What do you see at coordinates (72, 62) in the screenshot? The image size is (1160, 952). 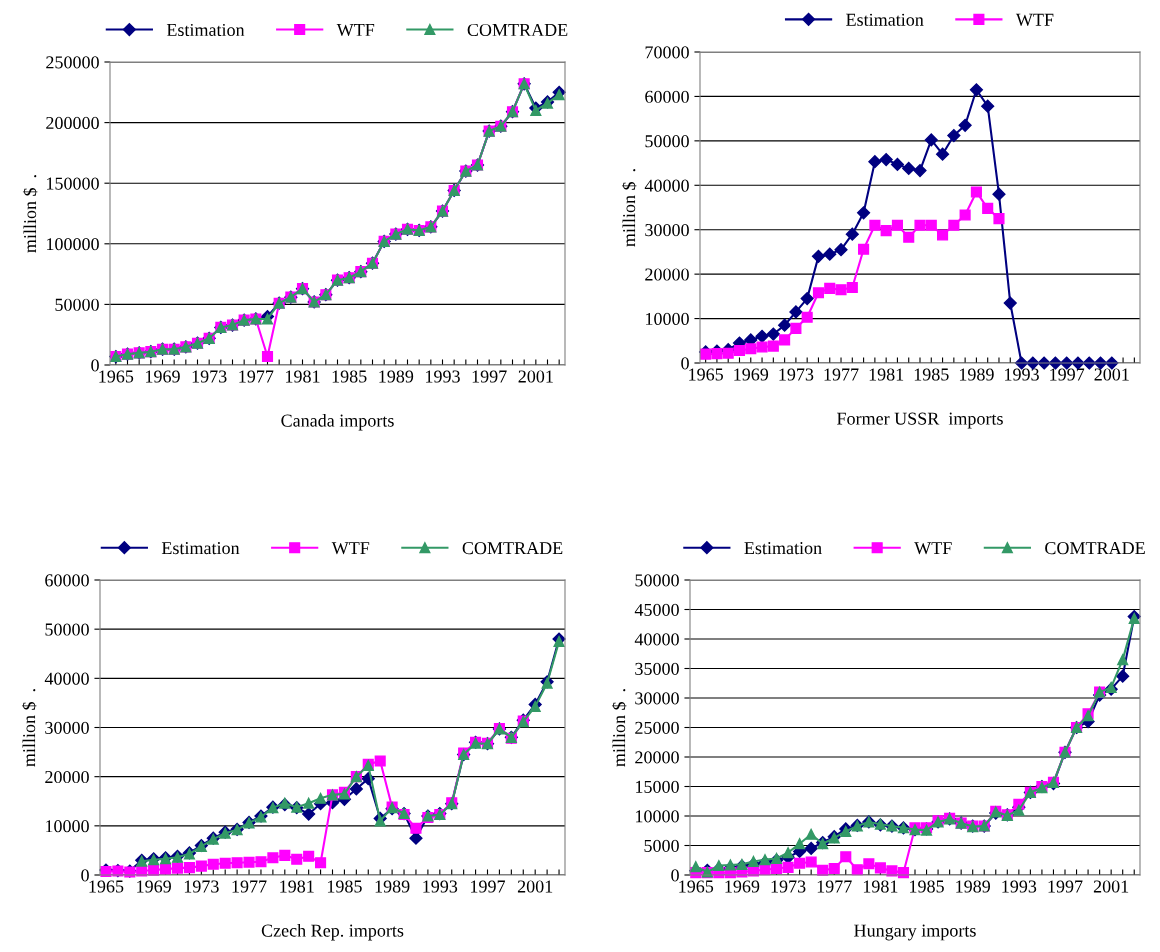 I see `y-tick-label: 250000` at bounding box center [72, 62].